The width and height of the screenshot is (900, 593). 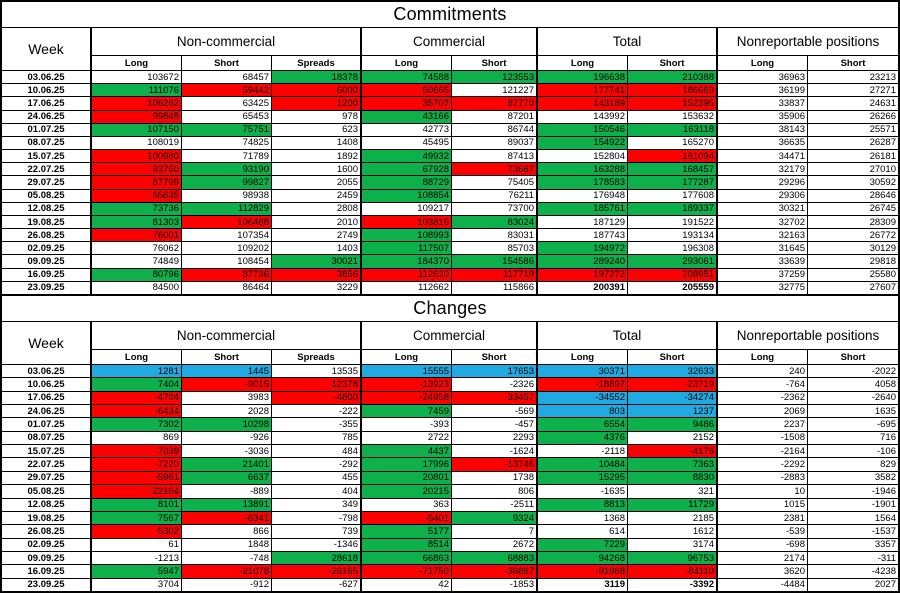 I want to click on value-cell: -34552, so click(x=583, y=398).